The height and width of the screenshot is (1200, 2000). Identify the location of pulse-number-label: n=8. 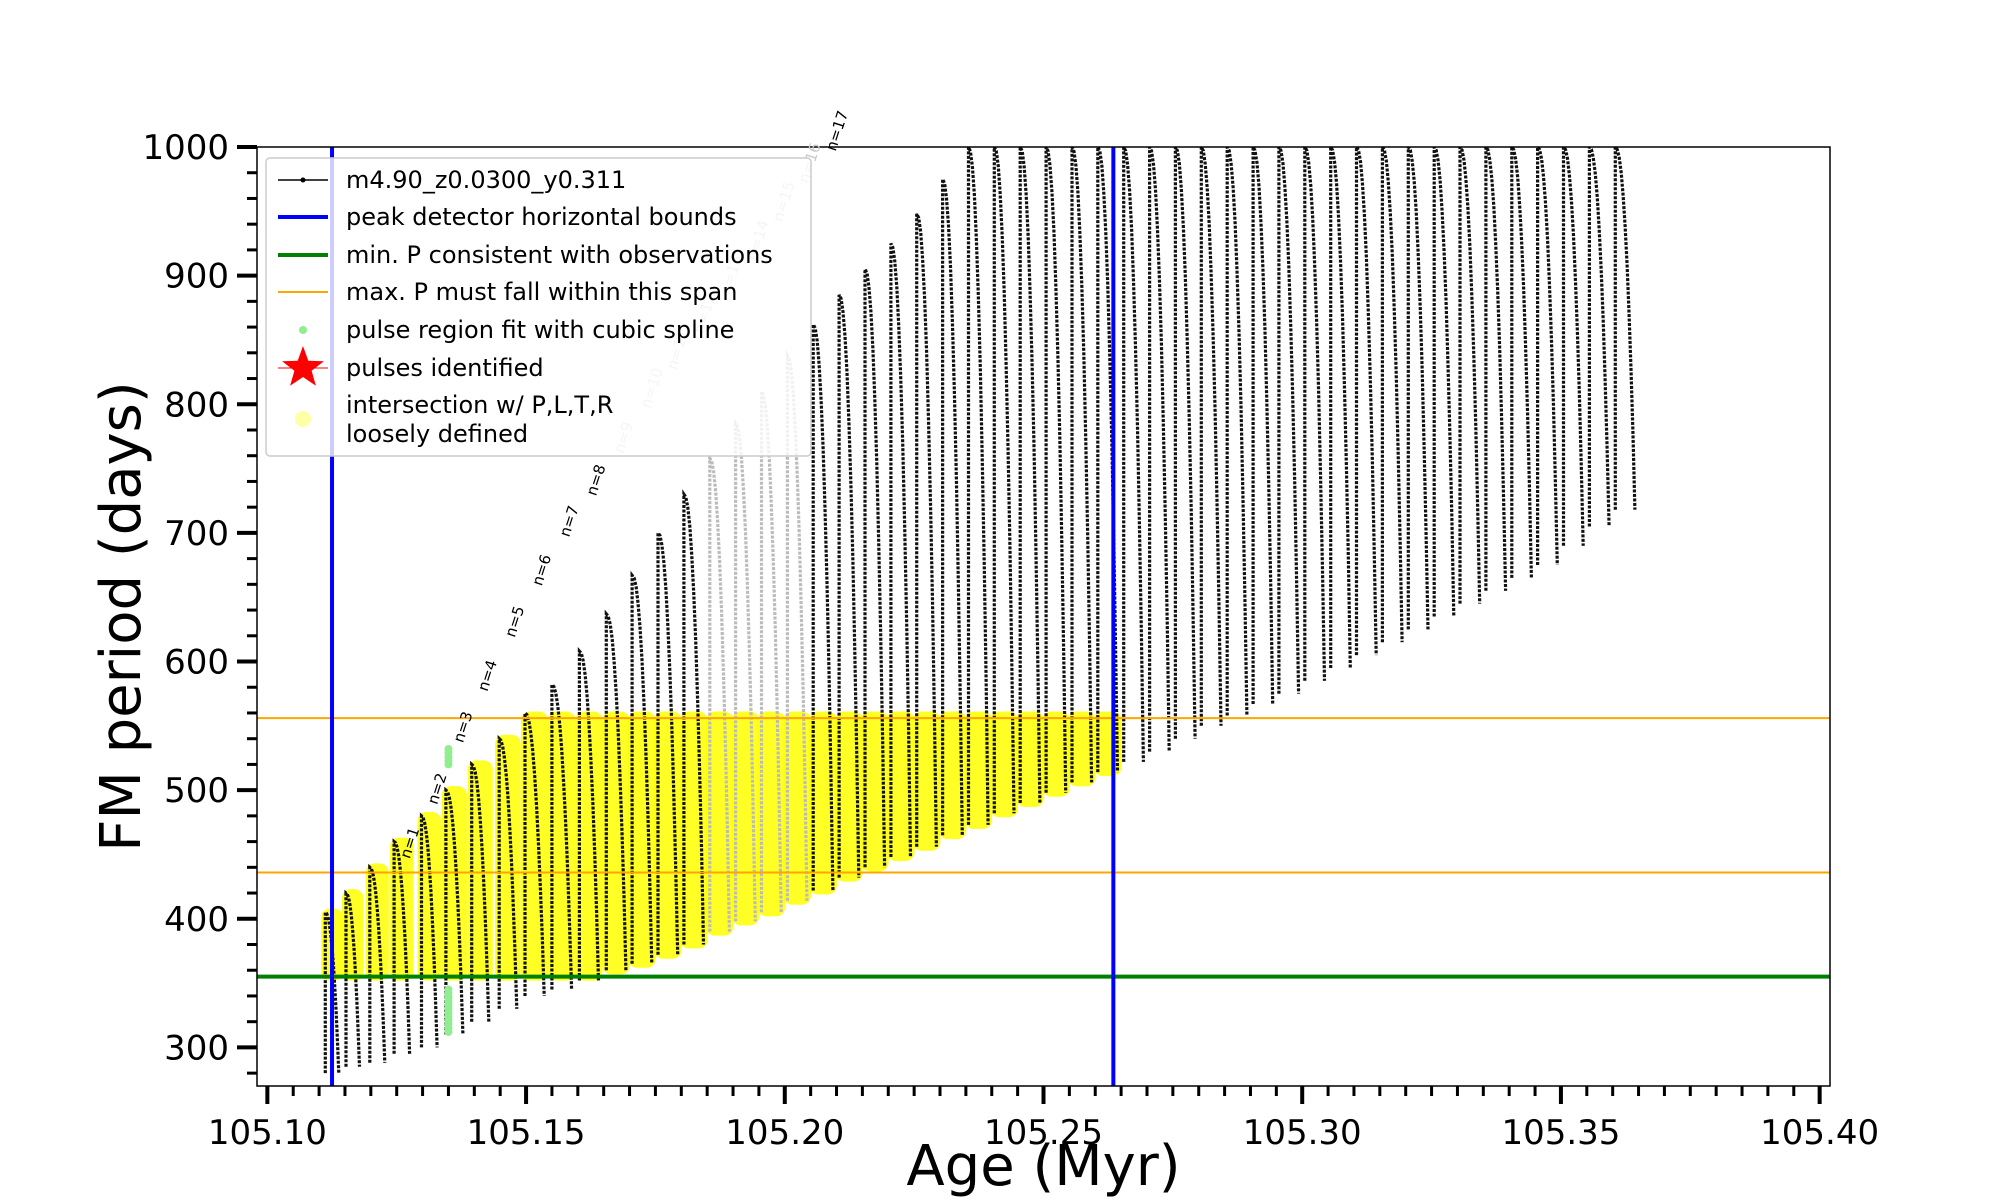
(596, 480).